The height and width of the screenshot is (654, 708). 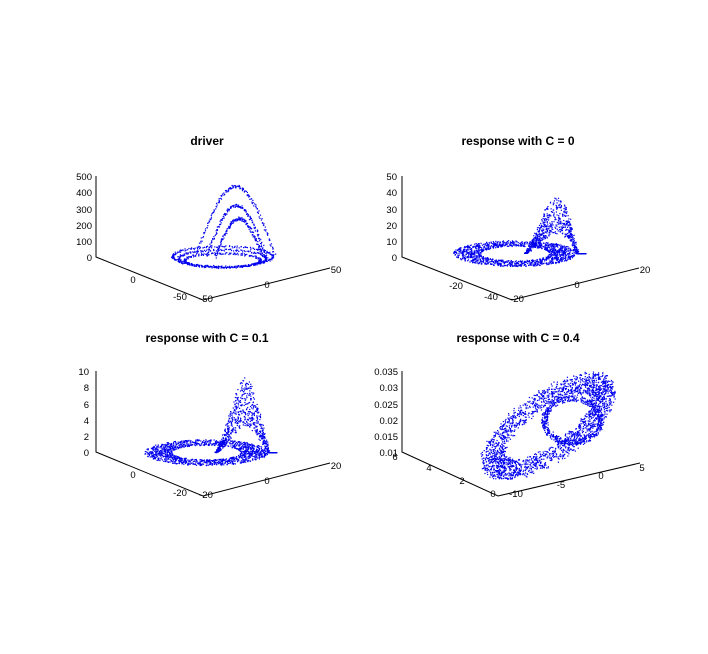 I want to click on right-axis-ticks: -50 0 50, so click(x=270, y=285).